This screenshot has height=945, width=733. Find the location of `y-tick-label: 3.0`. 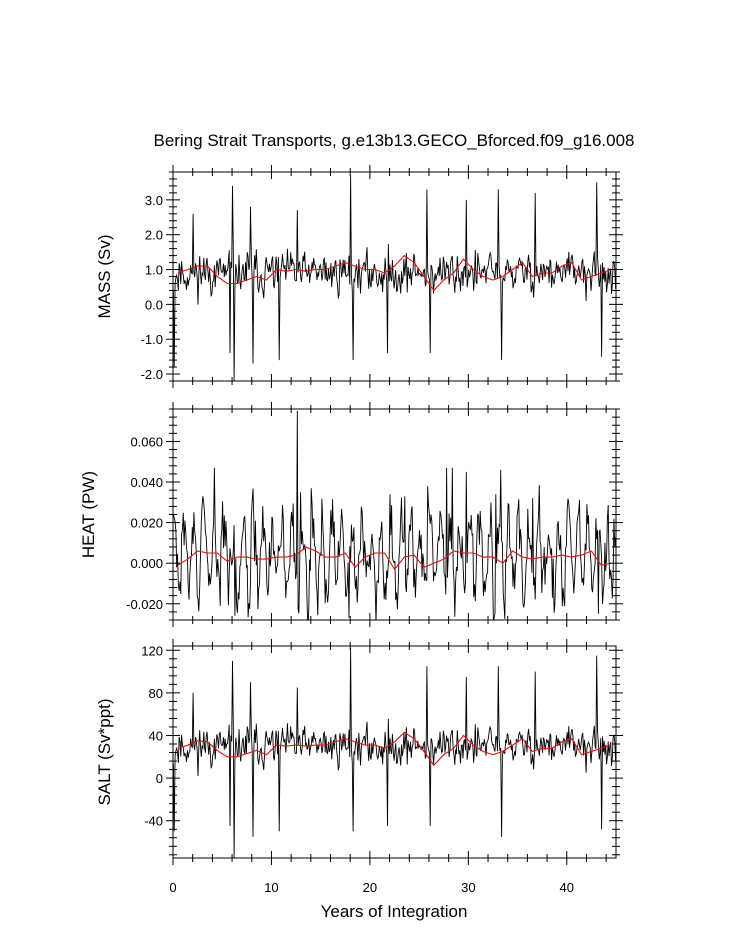

y-tick-label: 3.0 is located at coordinates (154, 200).